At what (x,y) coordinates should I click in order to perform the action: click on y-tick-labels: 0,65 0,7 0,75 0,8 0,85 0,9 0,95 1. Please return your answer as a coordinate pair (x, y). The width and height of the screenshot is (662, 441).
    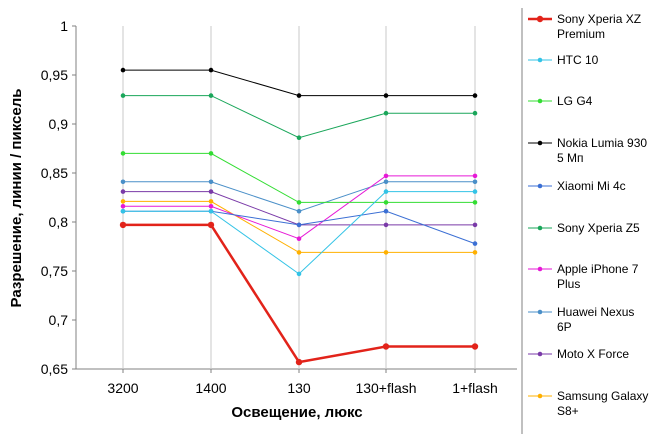
    Looking at the image, I should click on (58, 197).